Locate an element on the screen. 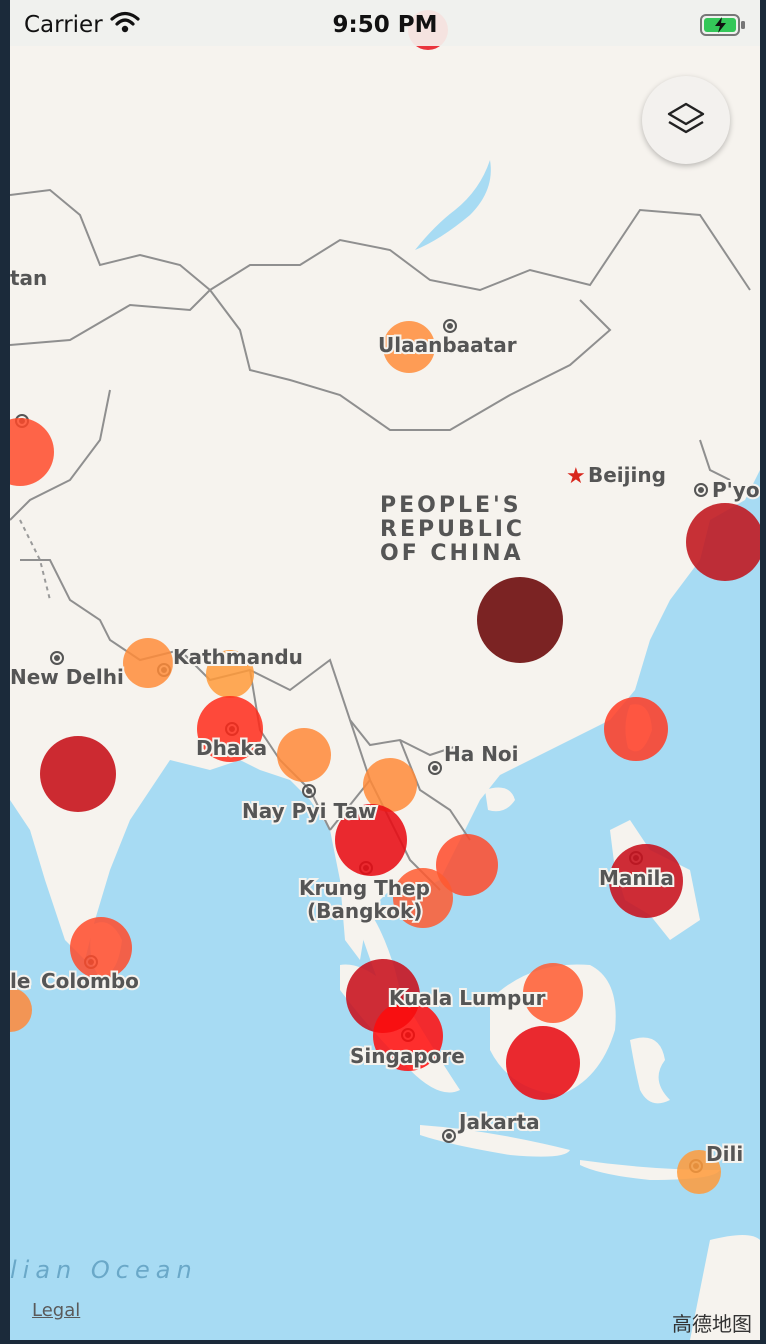  map-attribution: 高德地图 is located at coordinates (712, 1324).